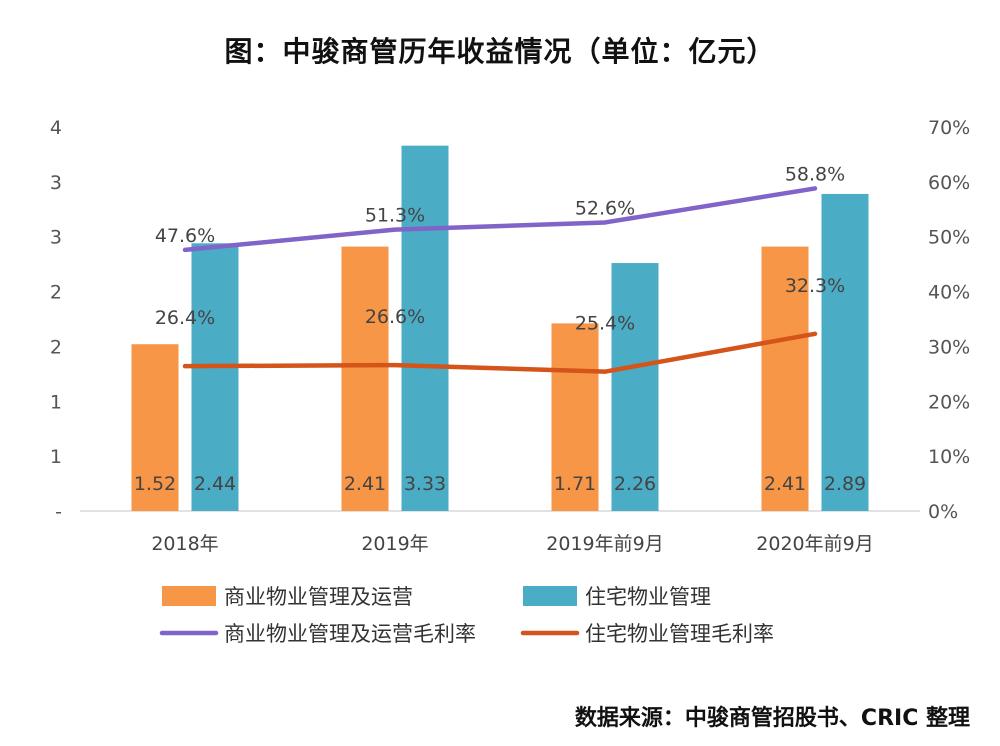 This screenshot has width=1000, height=746. I want to click on line-value-label: 25.4%, so click(605, 324).